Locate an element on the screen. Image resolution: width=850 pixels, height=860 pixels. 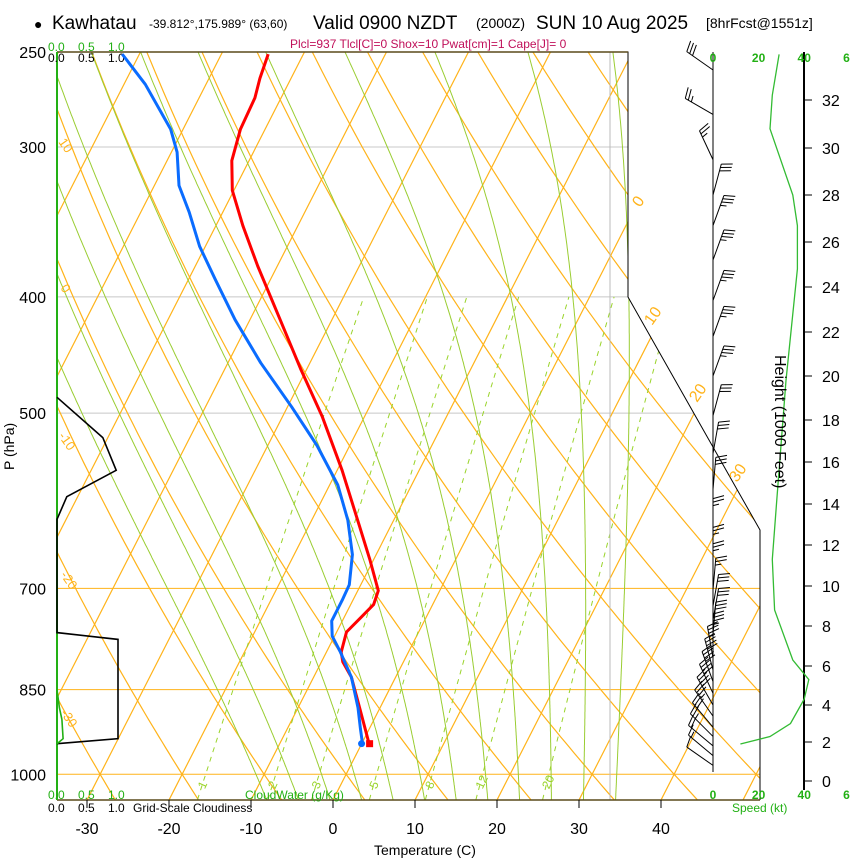
mixing-ratio-label: 20 is located at coordinates (548, 782).